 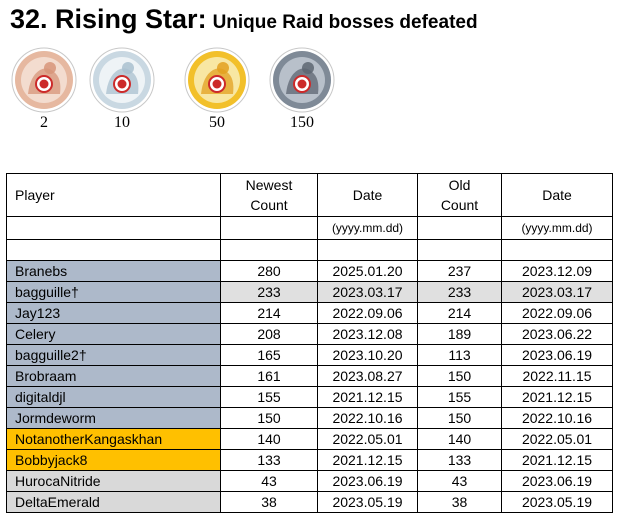 What do you see at coordinates (217, 80) in the screenshot?
I see `gold-medal-icon` at bounding box center [217, 80].